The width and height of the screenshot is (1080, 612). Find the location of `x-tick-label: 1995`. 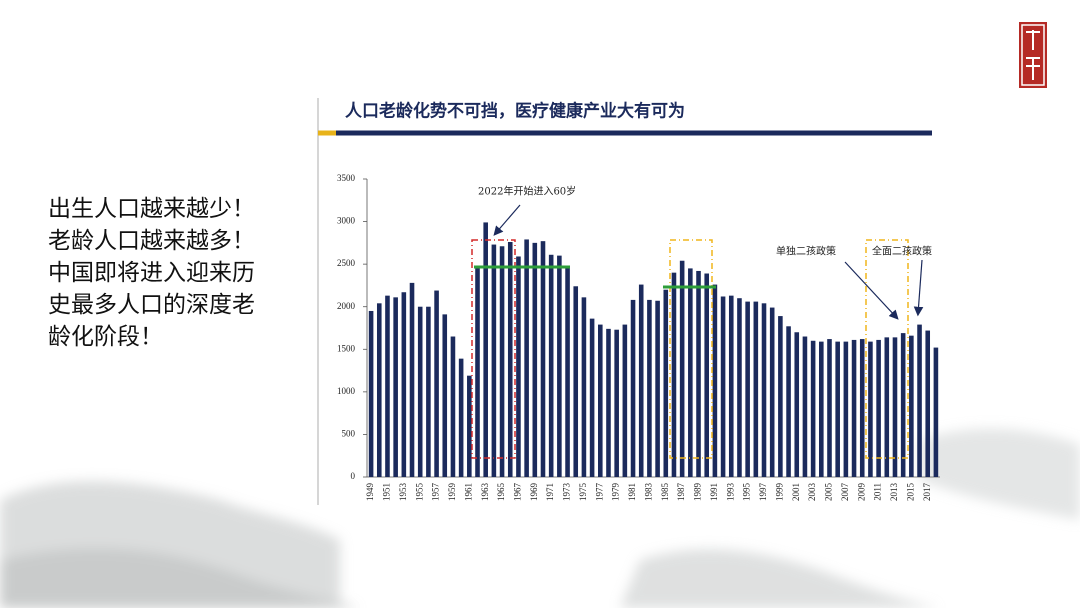

x-tick-label: 1995 is located at coordinates (747, 492).